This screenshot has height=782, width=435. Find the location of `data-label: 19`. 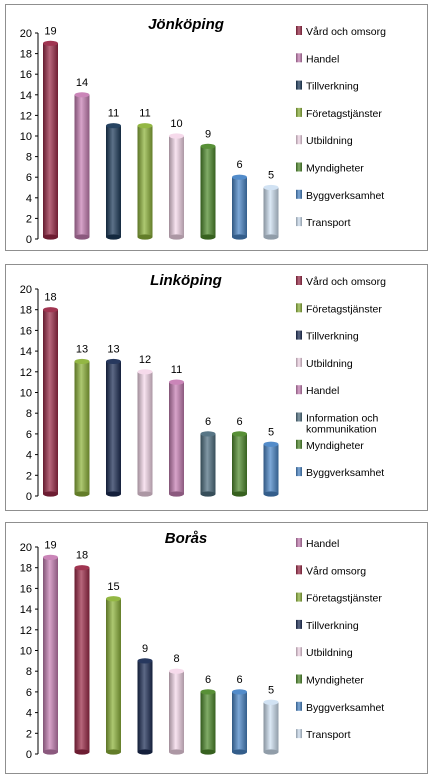

data-label: 19 is located at coordinates (50, 545).